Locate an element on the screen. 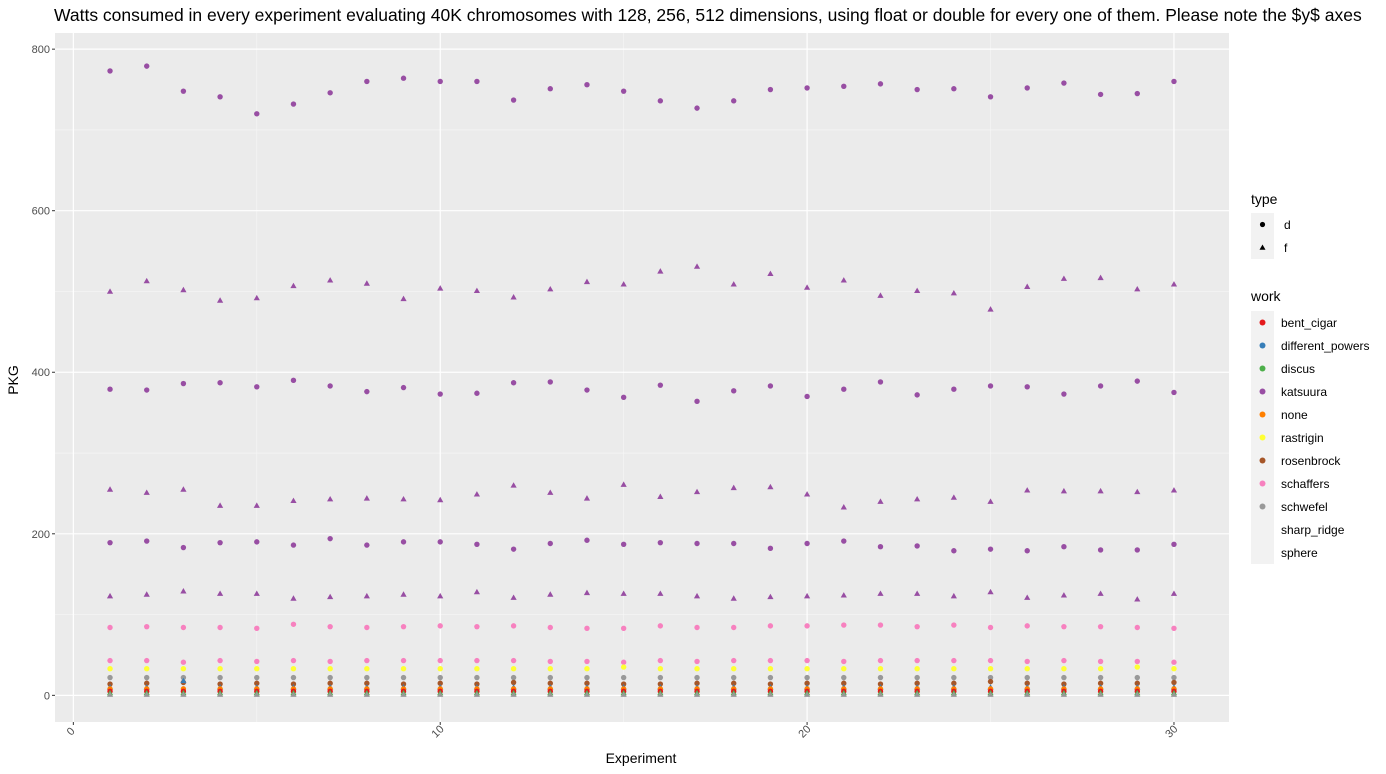  y-axis: 0 200 400 600 800 is located at coordinates (43, 373).